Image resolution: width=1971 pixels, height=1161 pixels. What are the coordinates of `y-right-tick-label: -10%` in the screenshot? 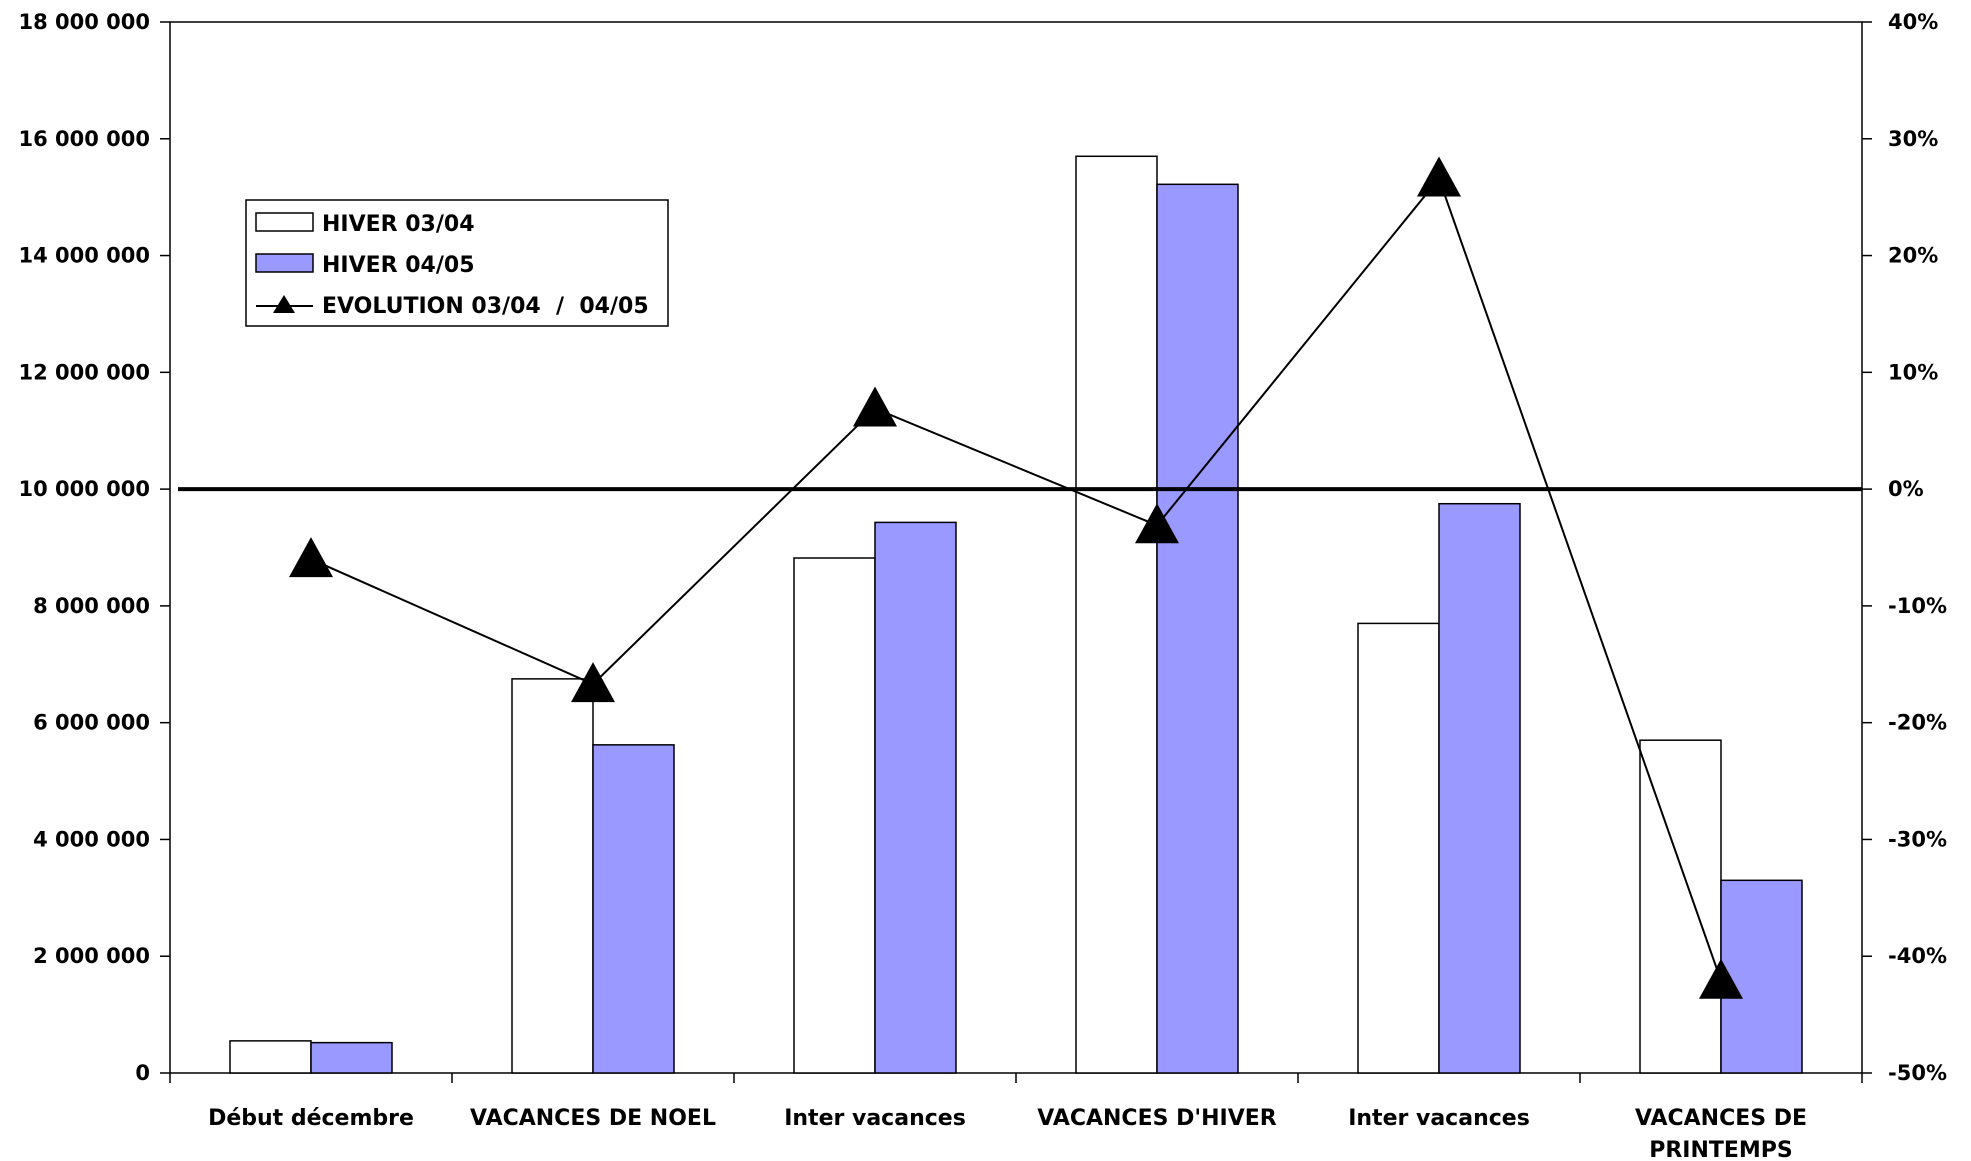 It's located at (1917, 606).